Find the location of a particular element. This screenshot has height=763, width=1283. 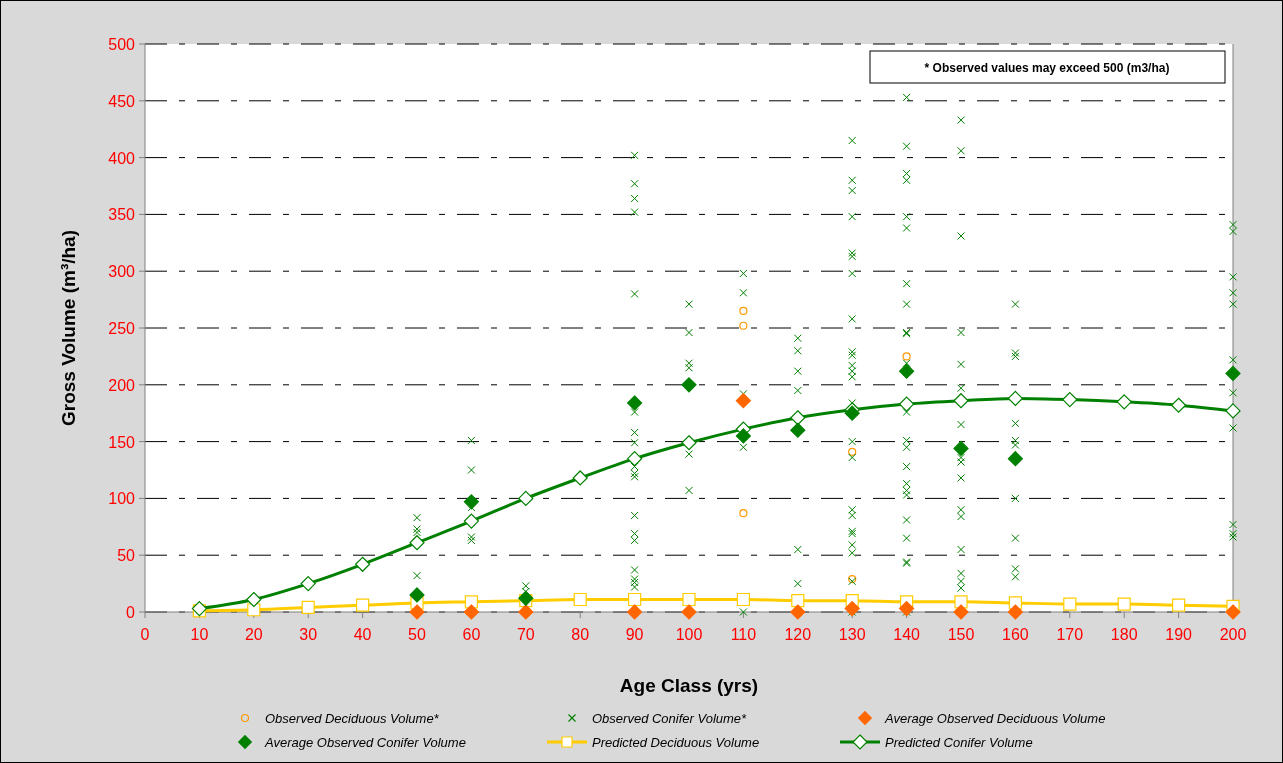

x-tick-label: 60 is located at coordinates (471, 634).